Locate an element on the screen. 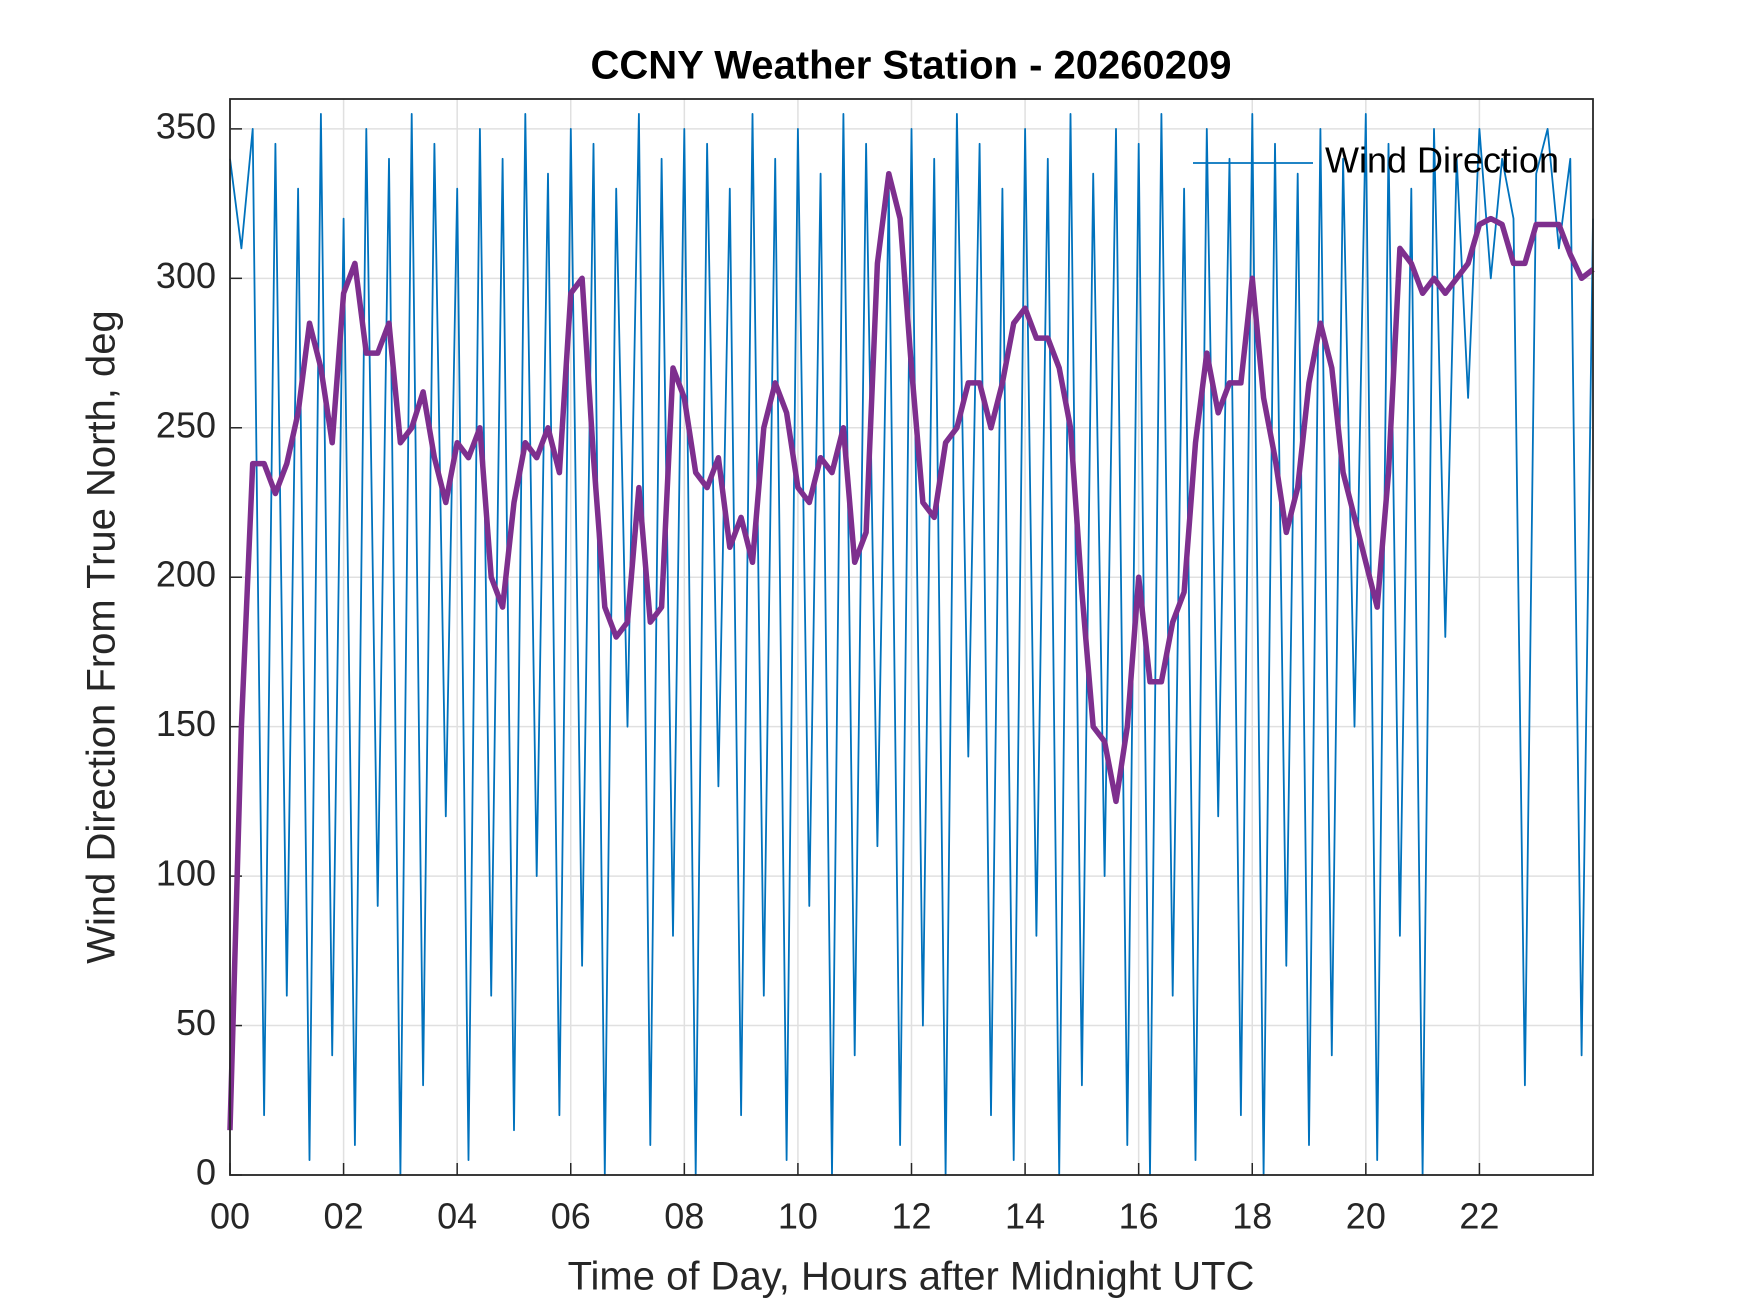  y-tick-label: 250 is located at coordinates (186, 424).